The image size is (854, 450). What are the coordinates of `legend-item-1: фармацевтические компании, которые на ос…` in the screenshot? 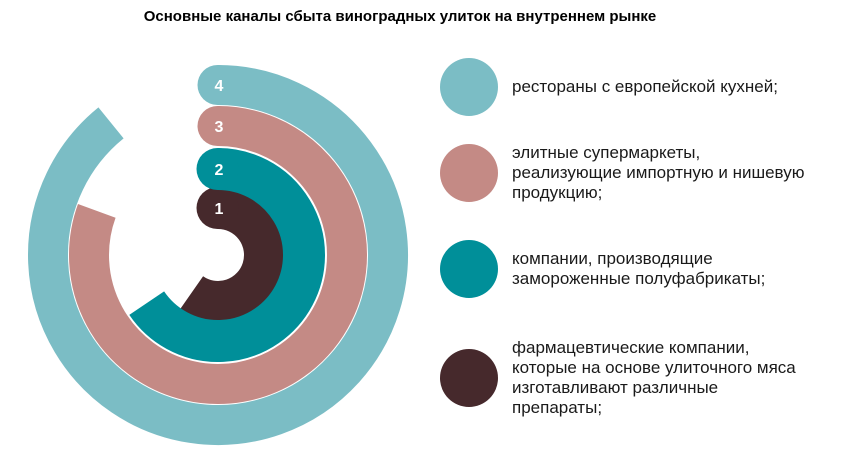 It's located at (646, 378).